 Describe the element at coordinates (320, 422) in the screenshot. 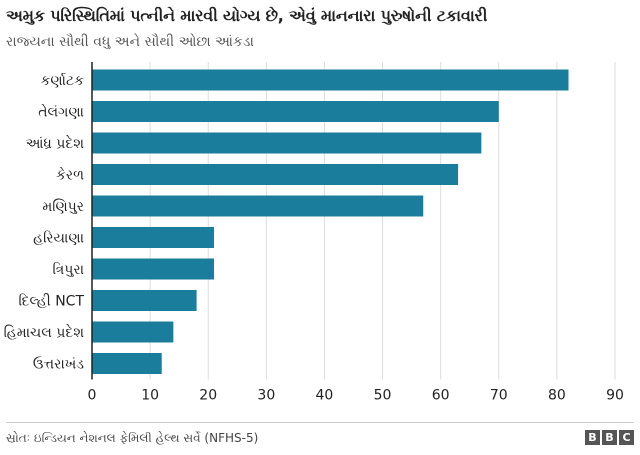

I see `footer-divider` at that location.